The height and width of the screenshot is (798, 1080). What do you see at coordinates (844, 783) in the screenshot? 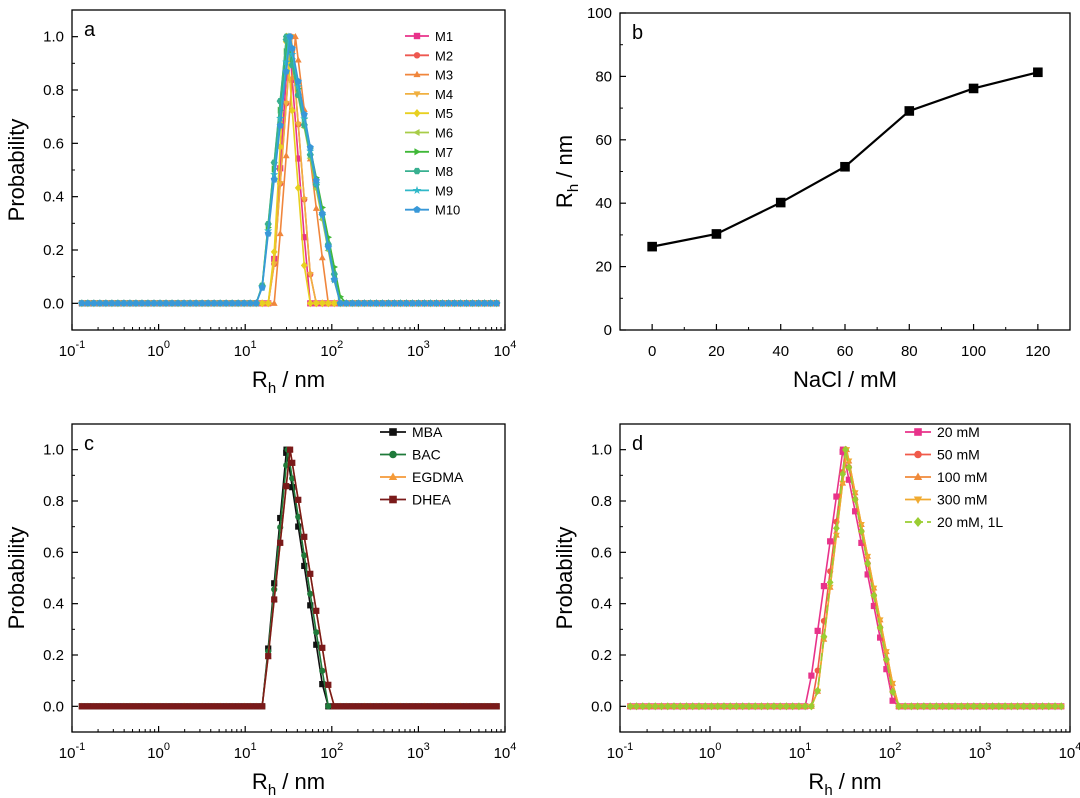
I see `x-axis-label-d: Rh / nm` at bounding box center [844, 783].